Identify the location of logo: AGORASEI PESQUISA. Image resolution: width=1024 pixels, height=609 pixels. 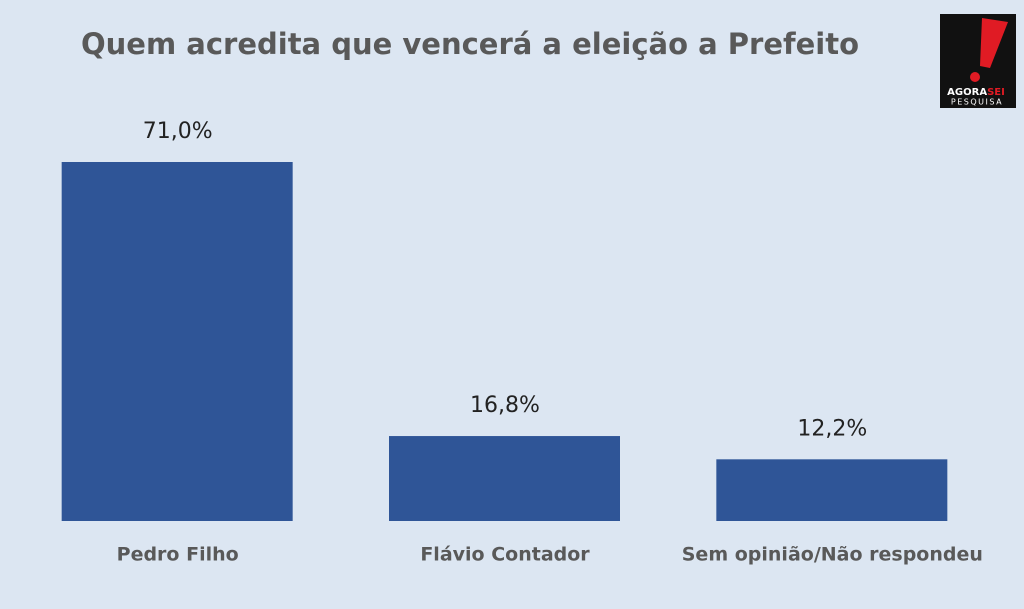
(978, 61).